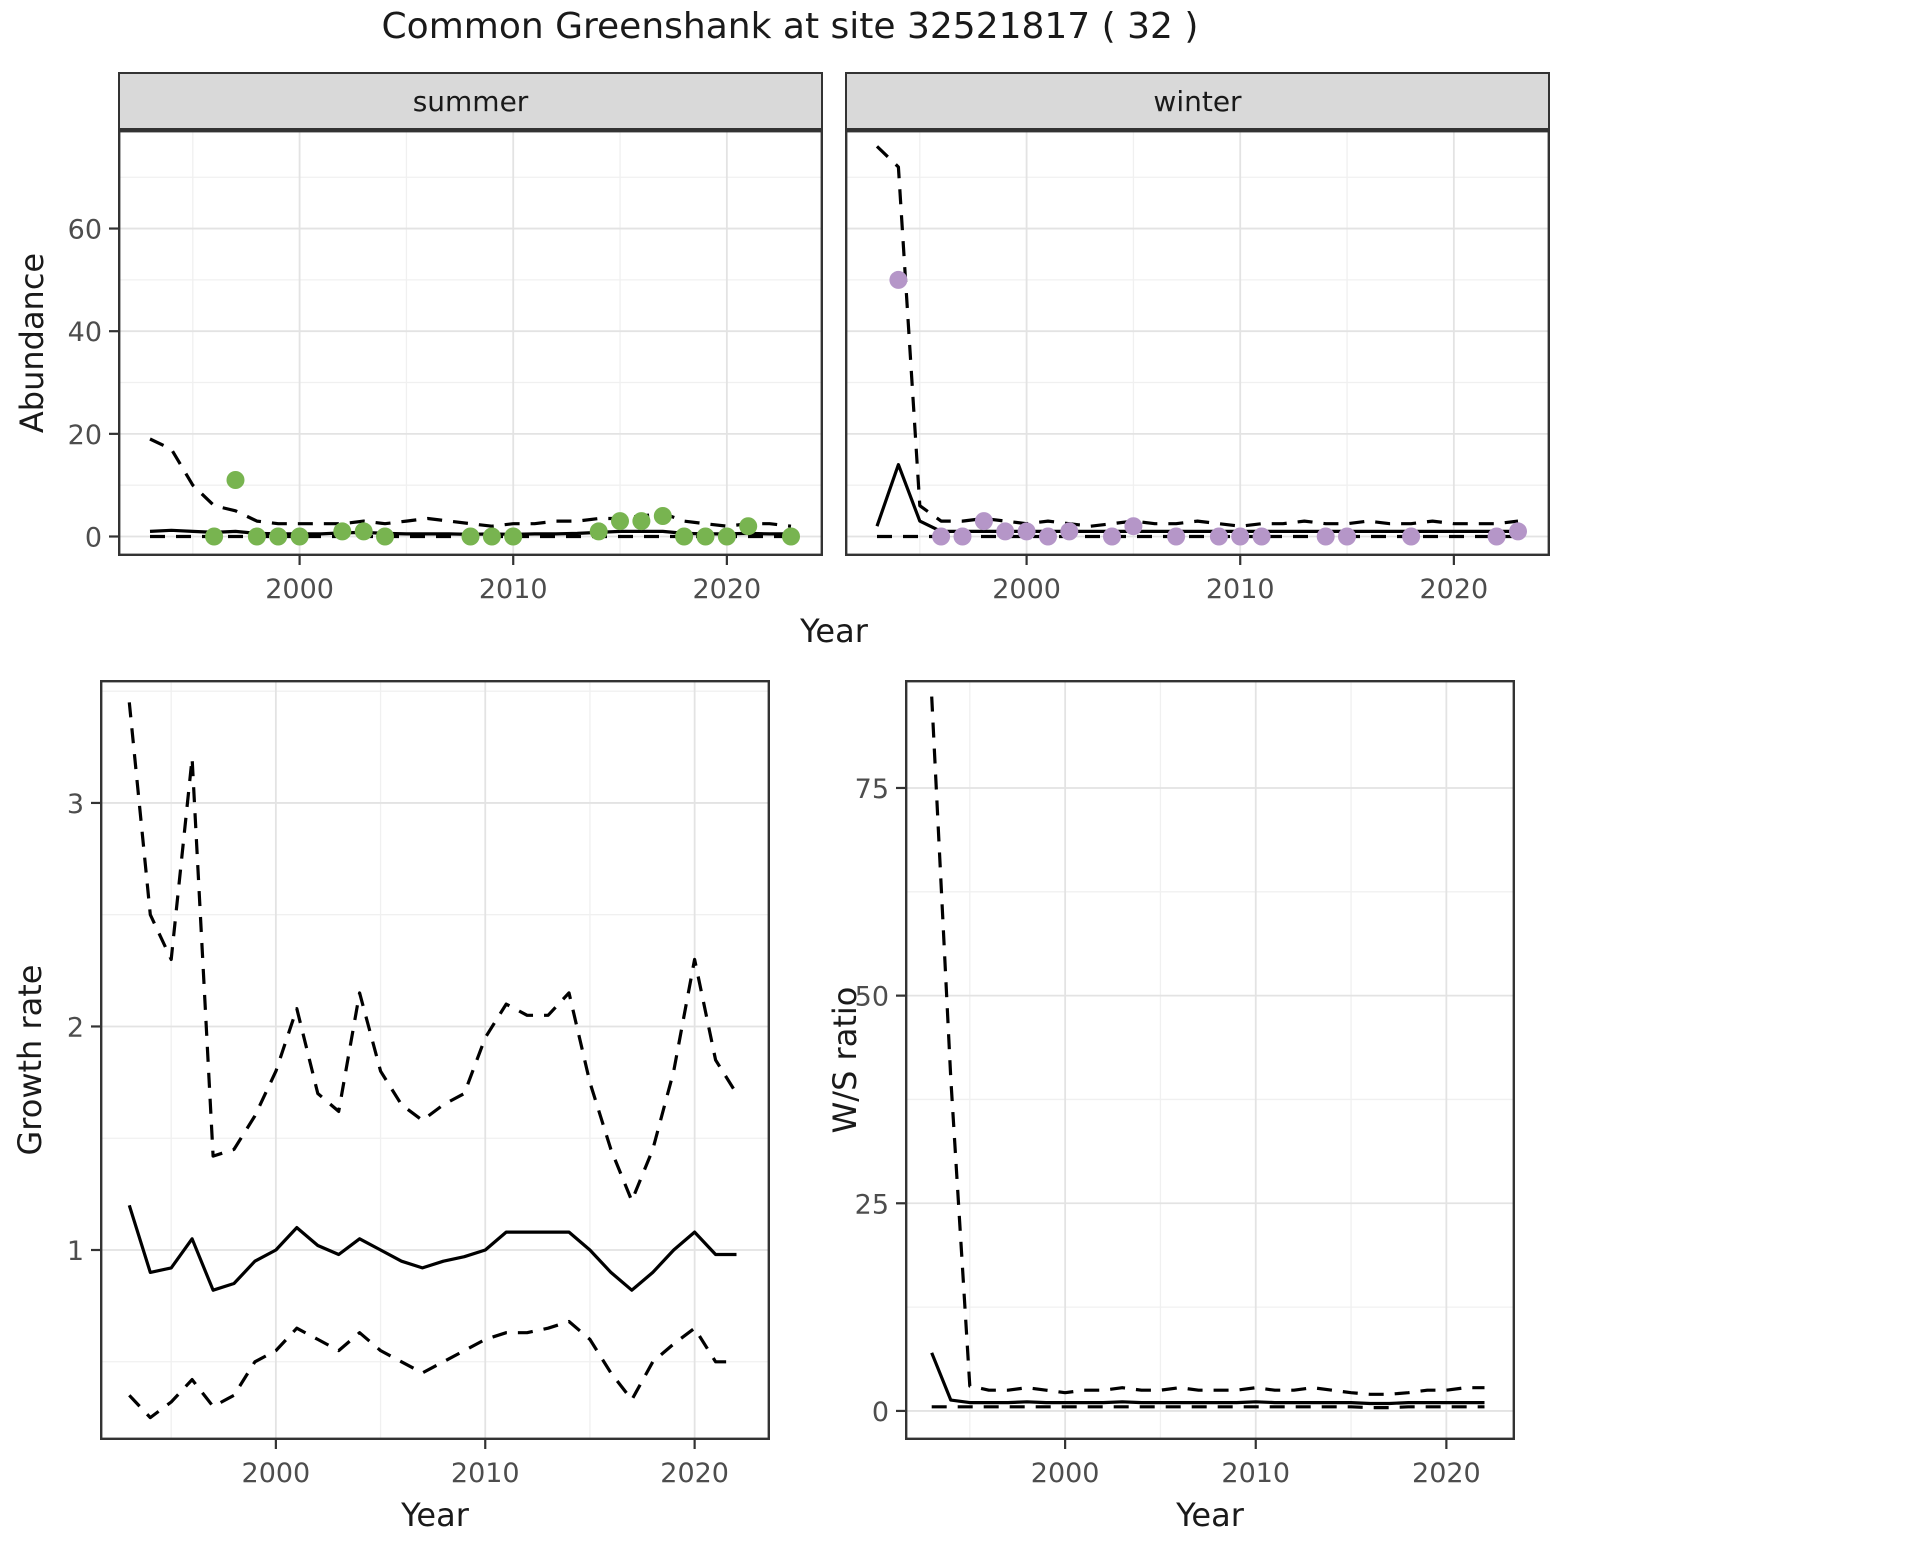 The image size is (1920, 1560). Describe the element at coordinates (85, 435) in the screenshot. I see `y-tick-label: 20` at that location.